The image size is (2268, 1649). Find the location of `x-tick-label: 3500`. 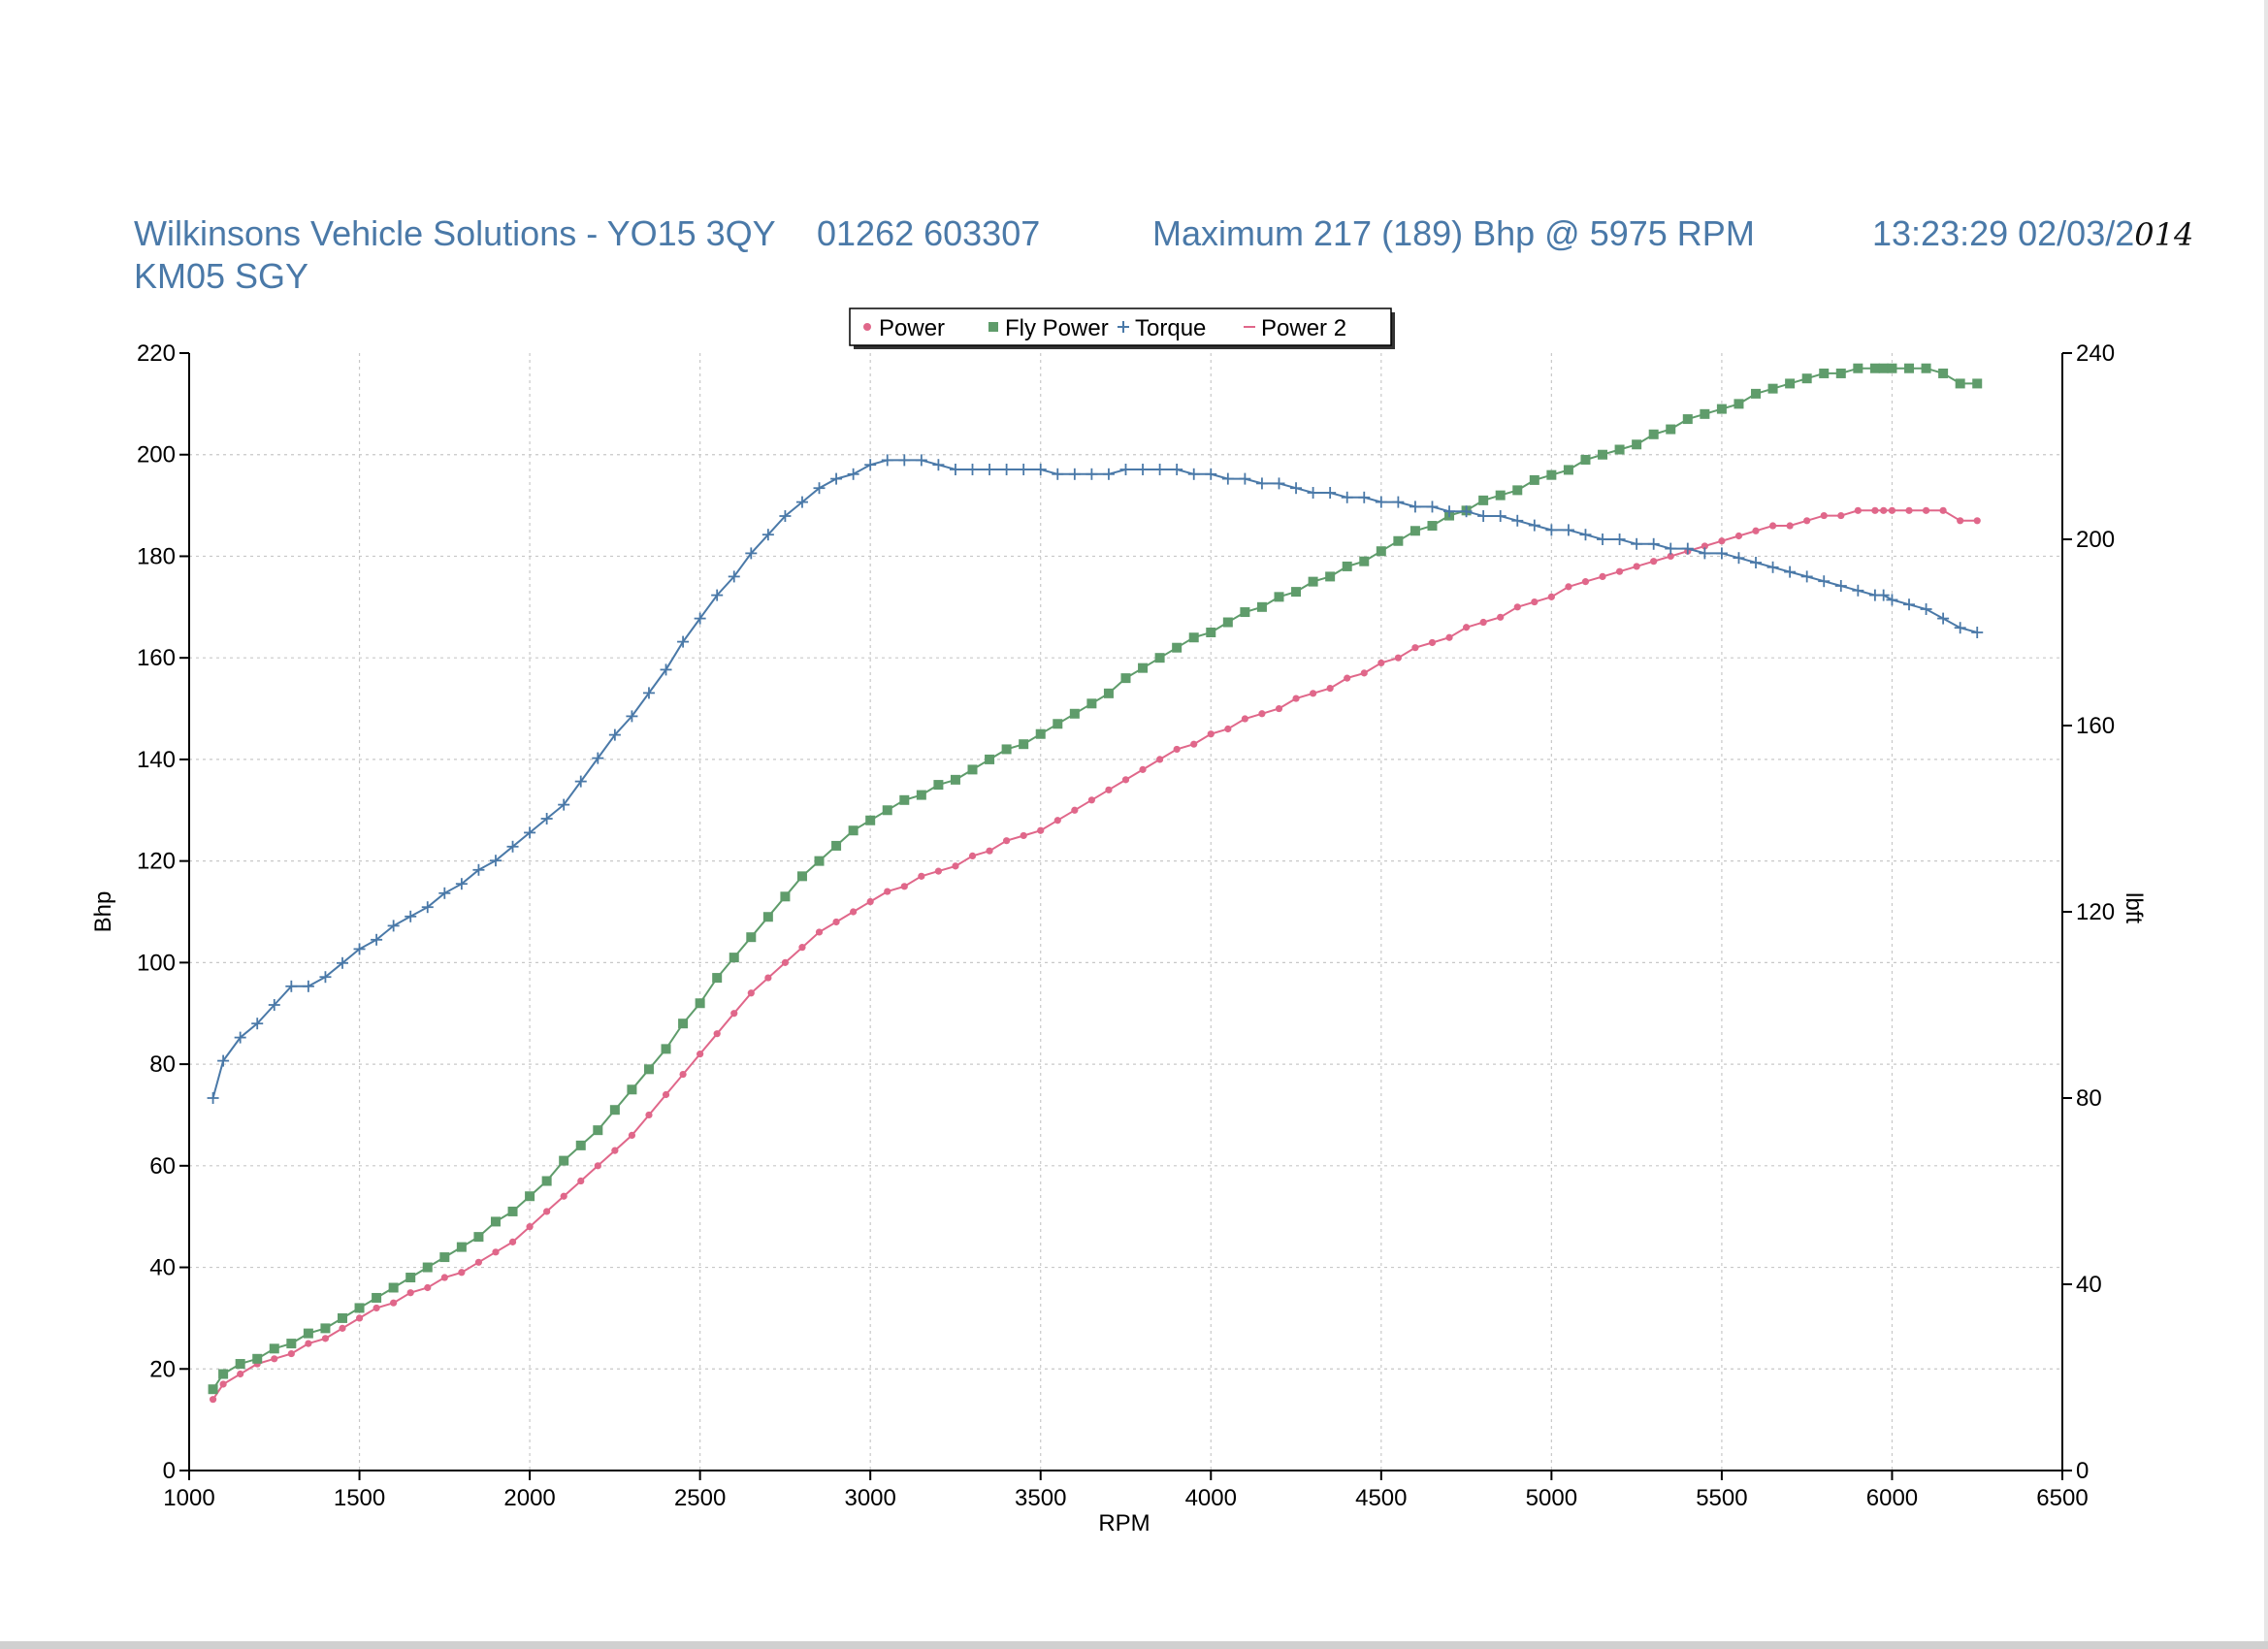

x-tick-label: 3500 is located at coordinates (1040, 1498).